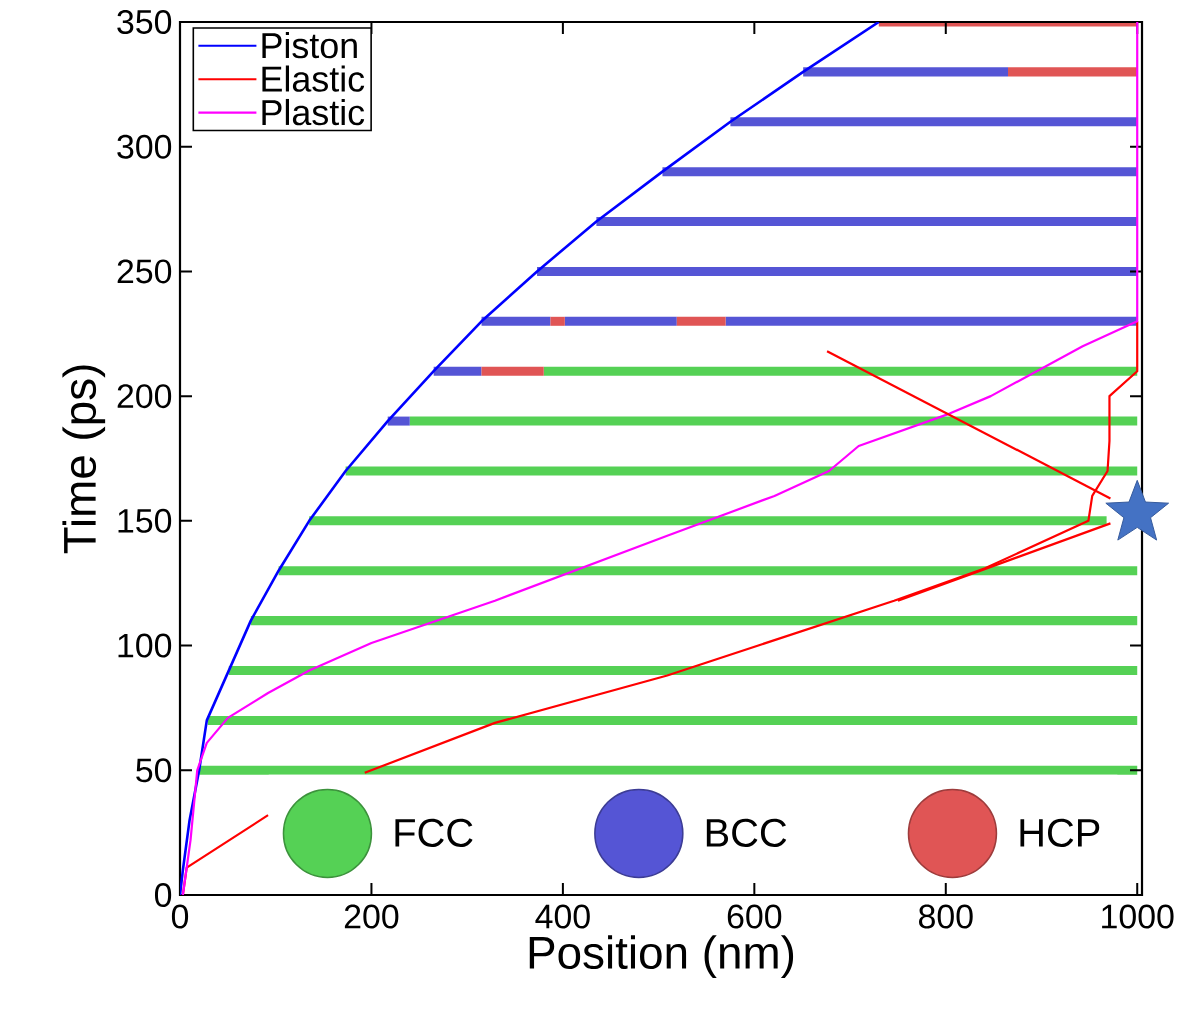  What do you see at coordinates (434, 832) in the screenshot?
I see `legend-label: FCC` at bounding box center [434, 832].